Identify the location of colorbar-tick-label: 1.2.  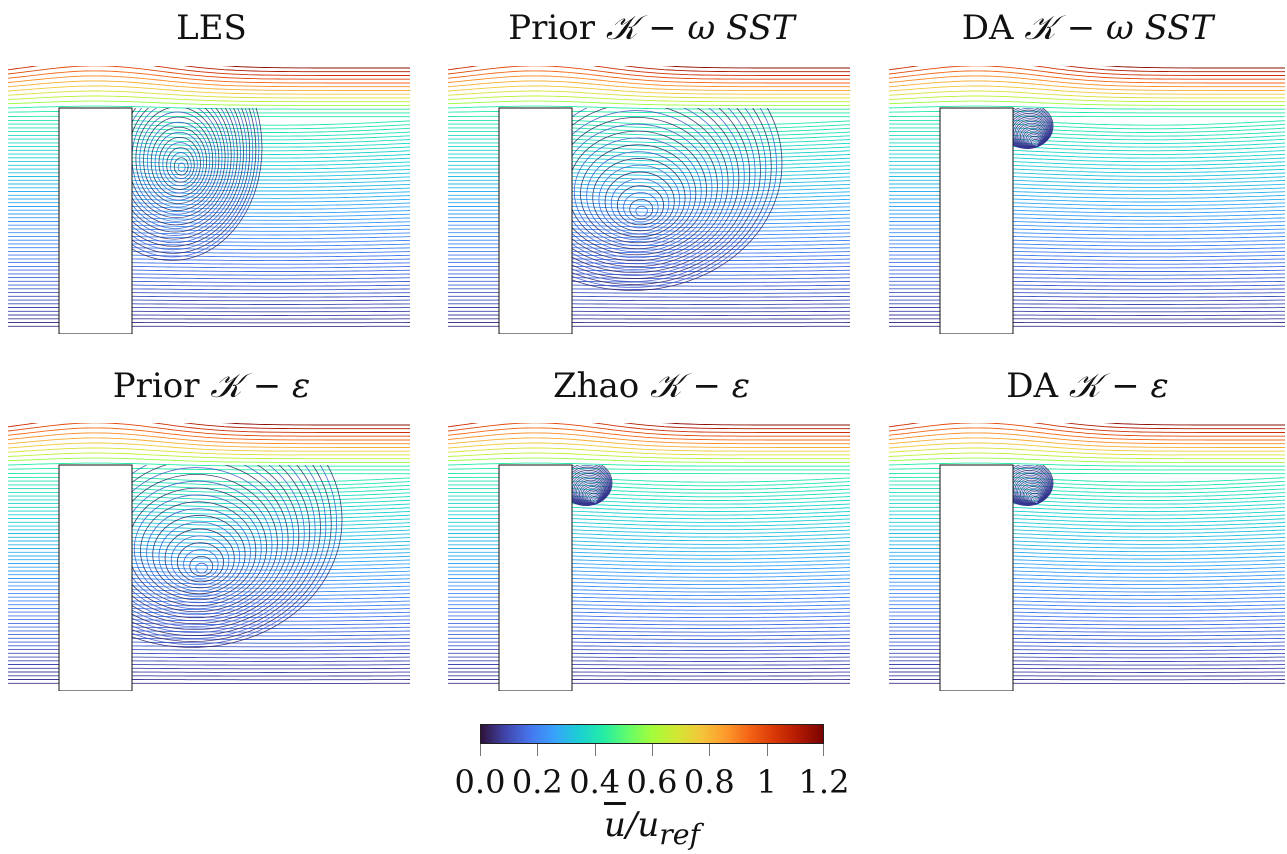
(824, 782).